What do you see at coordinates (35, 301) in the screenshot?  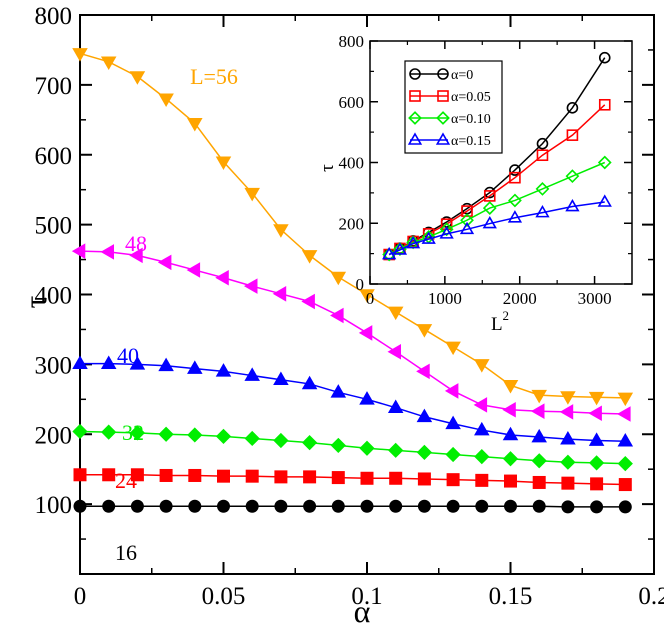 I see `y-axis-title: τ` at bounding box center [35, 301].